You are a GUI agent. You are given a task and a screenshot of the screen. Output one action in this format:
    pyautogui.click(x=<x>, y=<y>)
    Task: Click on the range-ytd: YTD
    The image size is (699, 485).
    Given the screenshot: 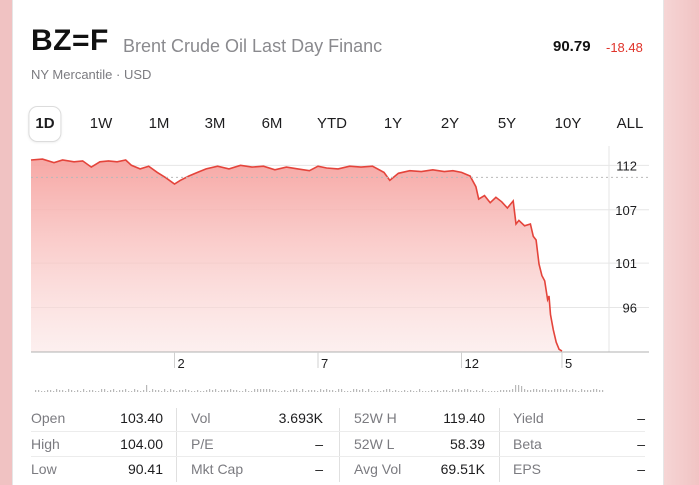 What is the action you would take?
    pyautogui.click(x=332, y=123)
    